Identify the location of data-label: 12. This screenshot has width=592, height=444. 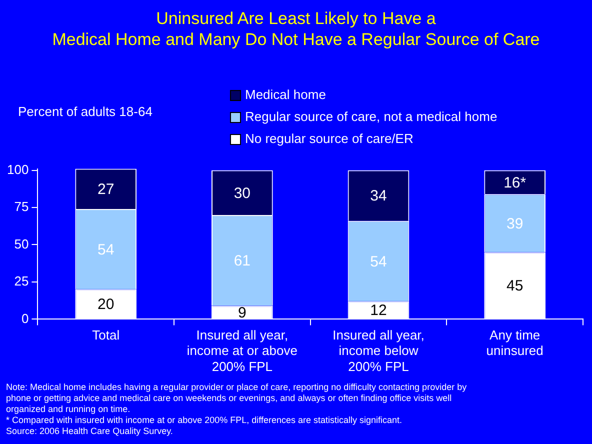
(378, 311).